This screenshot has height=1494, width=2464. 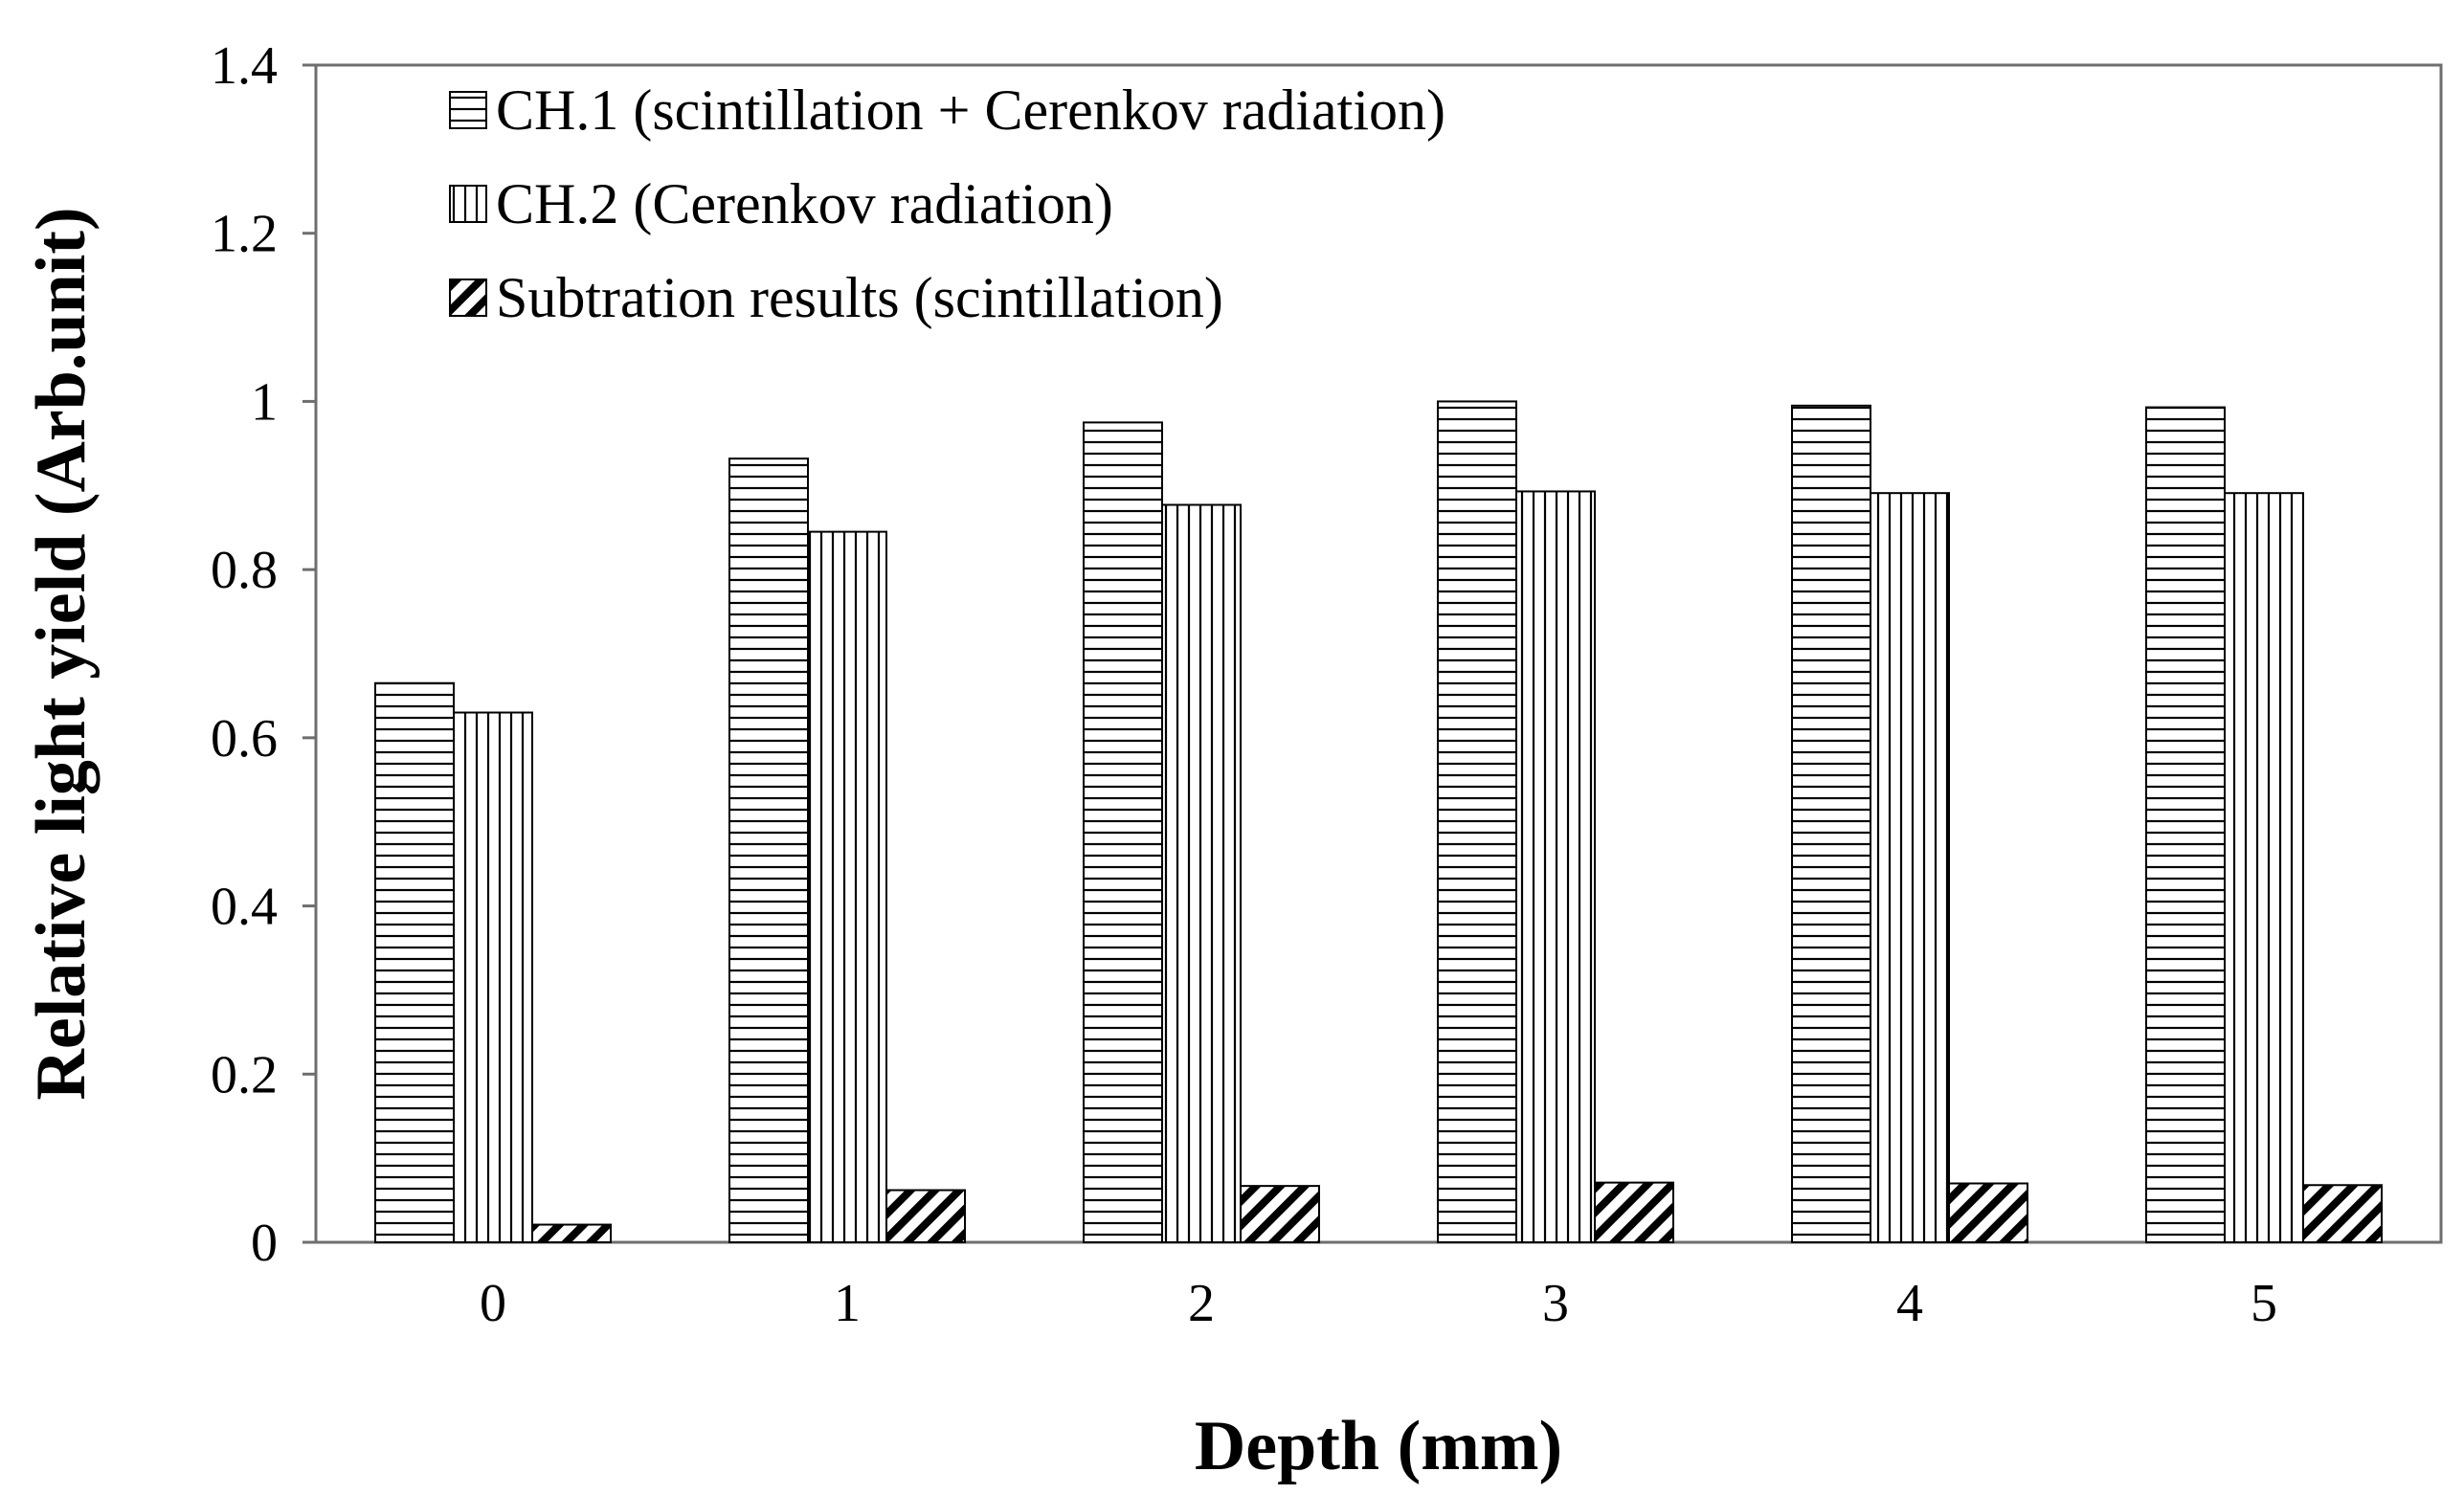 What do you see at coordinates (264, 1243) in the screenshot?
I see `y-tick-label: 0` at bounding box center [264, 1243].